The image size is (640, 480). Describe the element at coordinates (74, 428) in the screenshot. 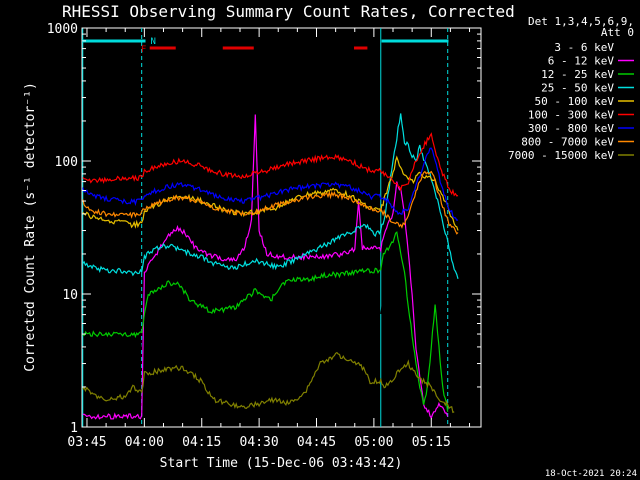

I see `y-tick-label-0: 1` at that location.